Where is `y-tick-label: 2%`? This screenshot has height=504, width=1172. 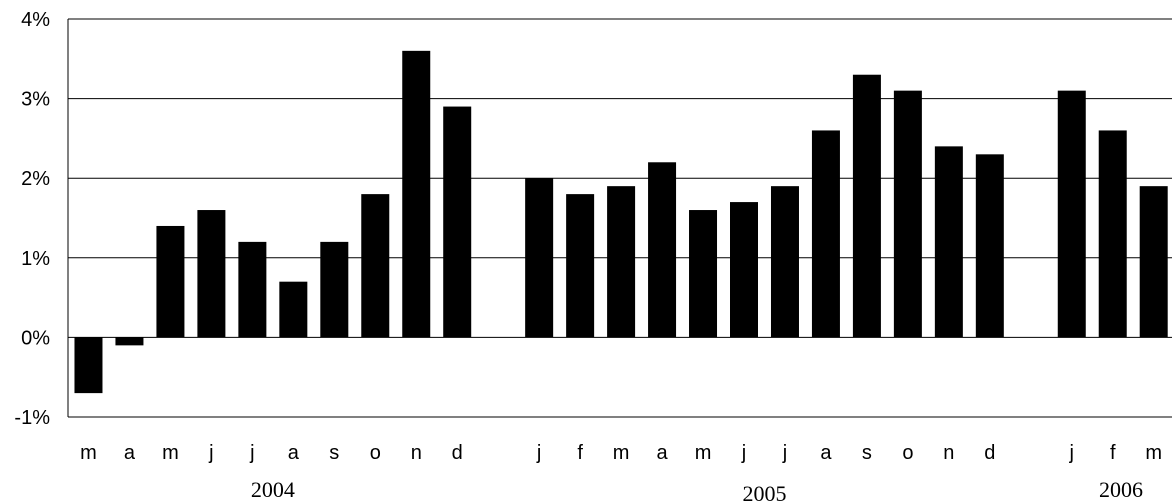
y-tick-label: 2% is located at coordinates (35, 179).